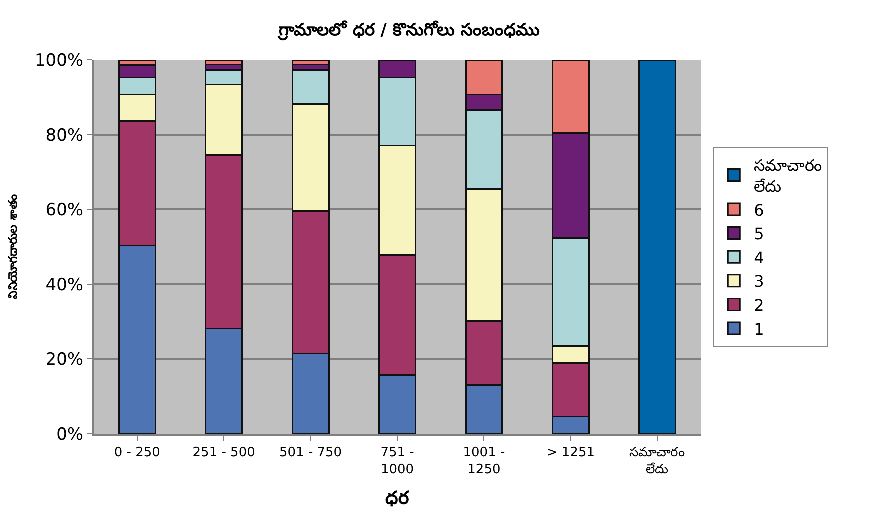 This screenshot has height=529, width=871. Describe the element at coordinates (759, 210) in the screenshot. I see `legend-label: 6` at that location.